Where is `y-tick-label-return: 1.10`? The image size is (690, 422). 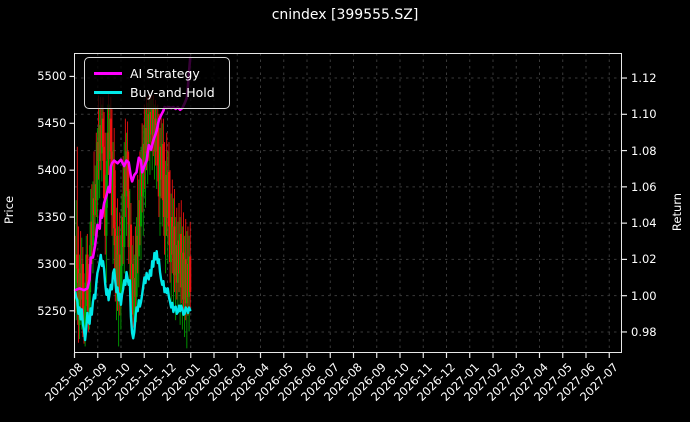
y-tick-label-return: 1.10 is located at coordinates (644, 114).